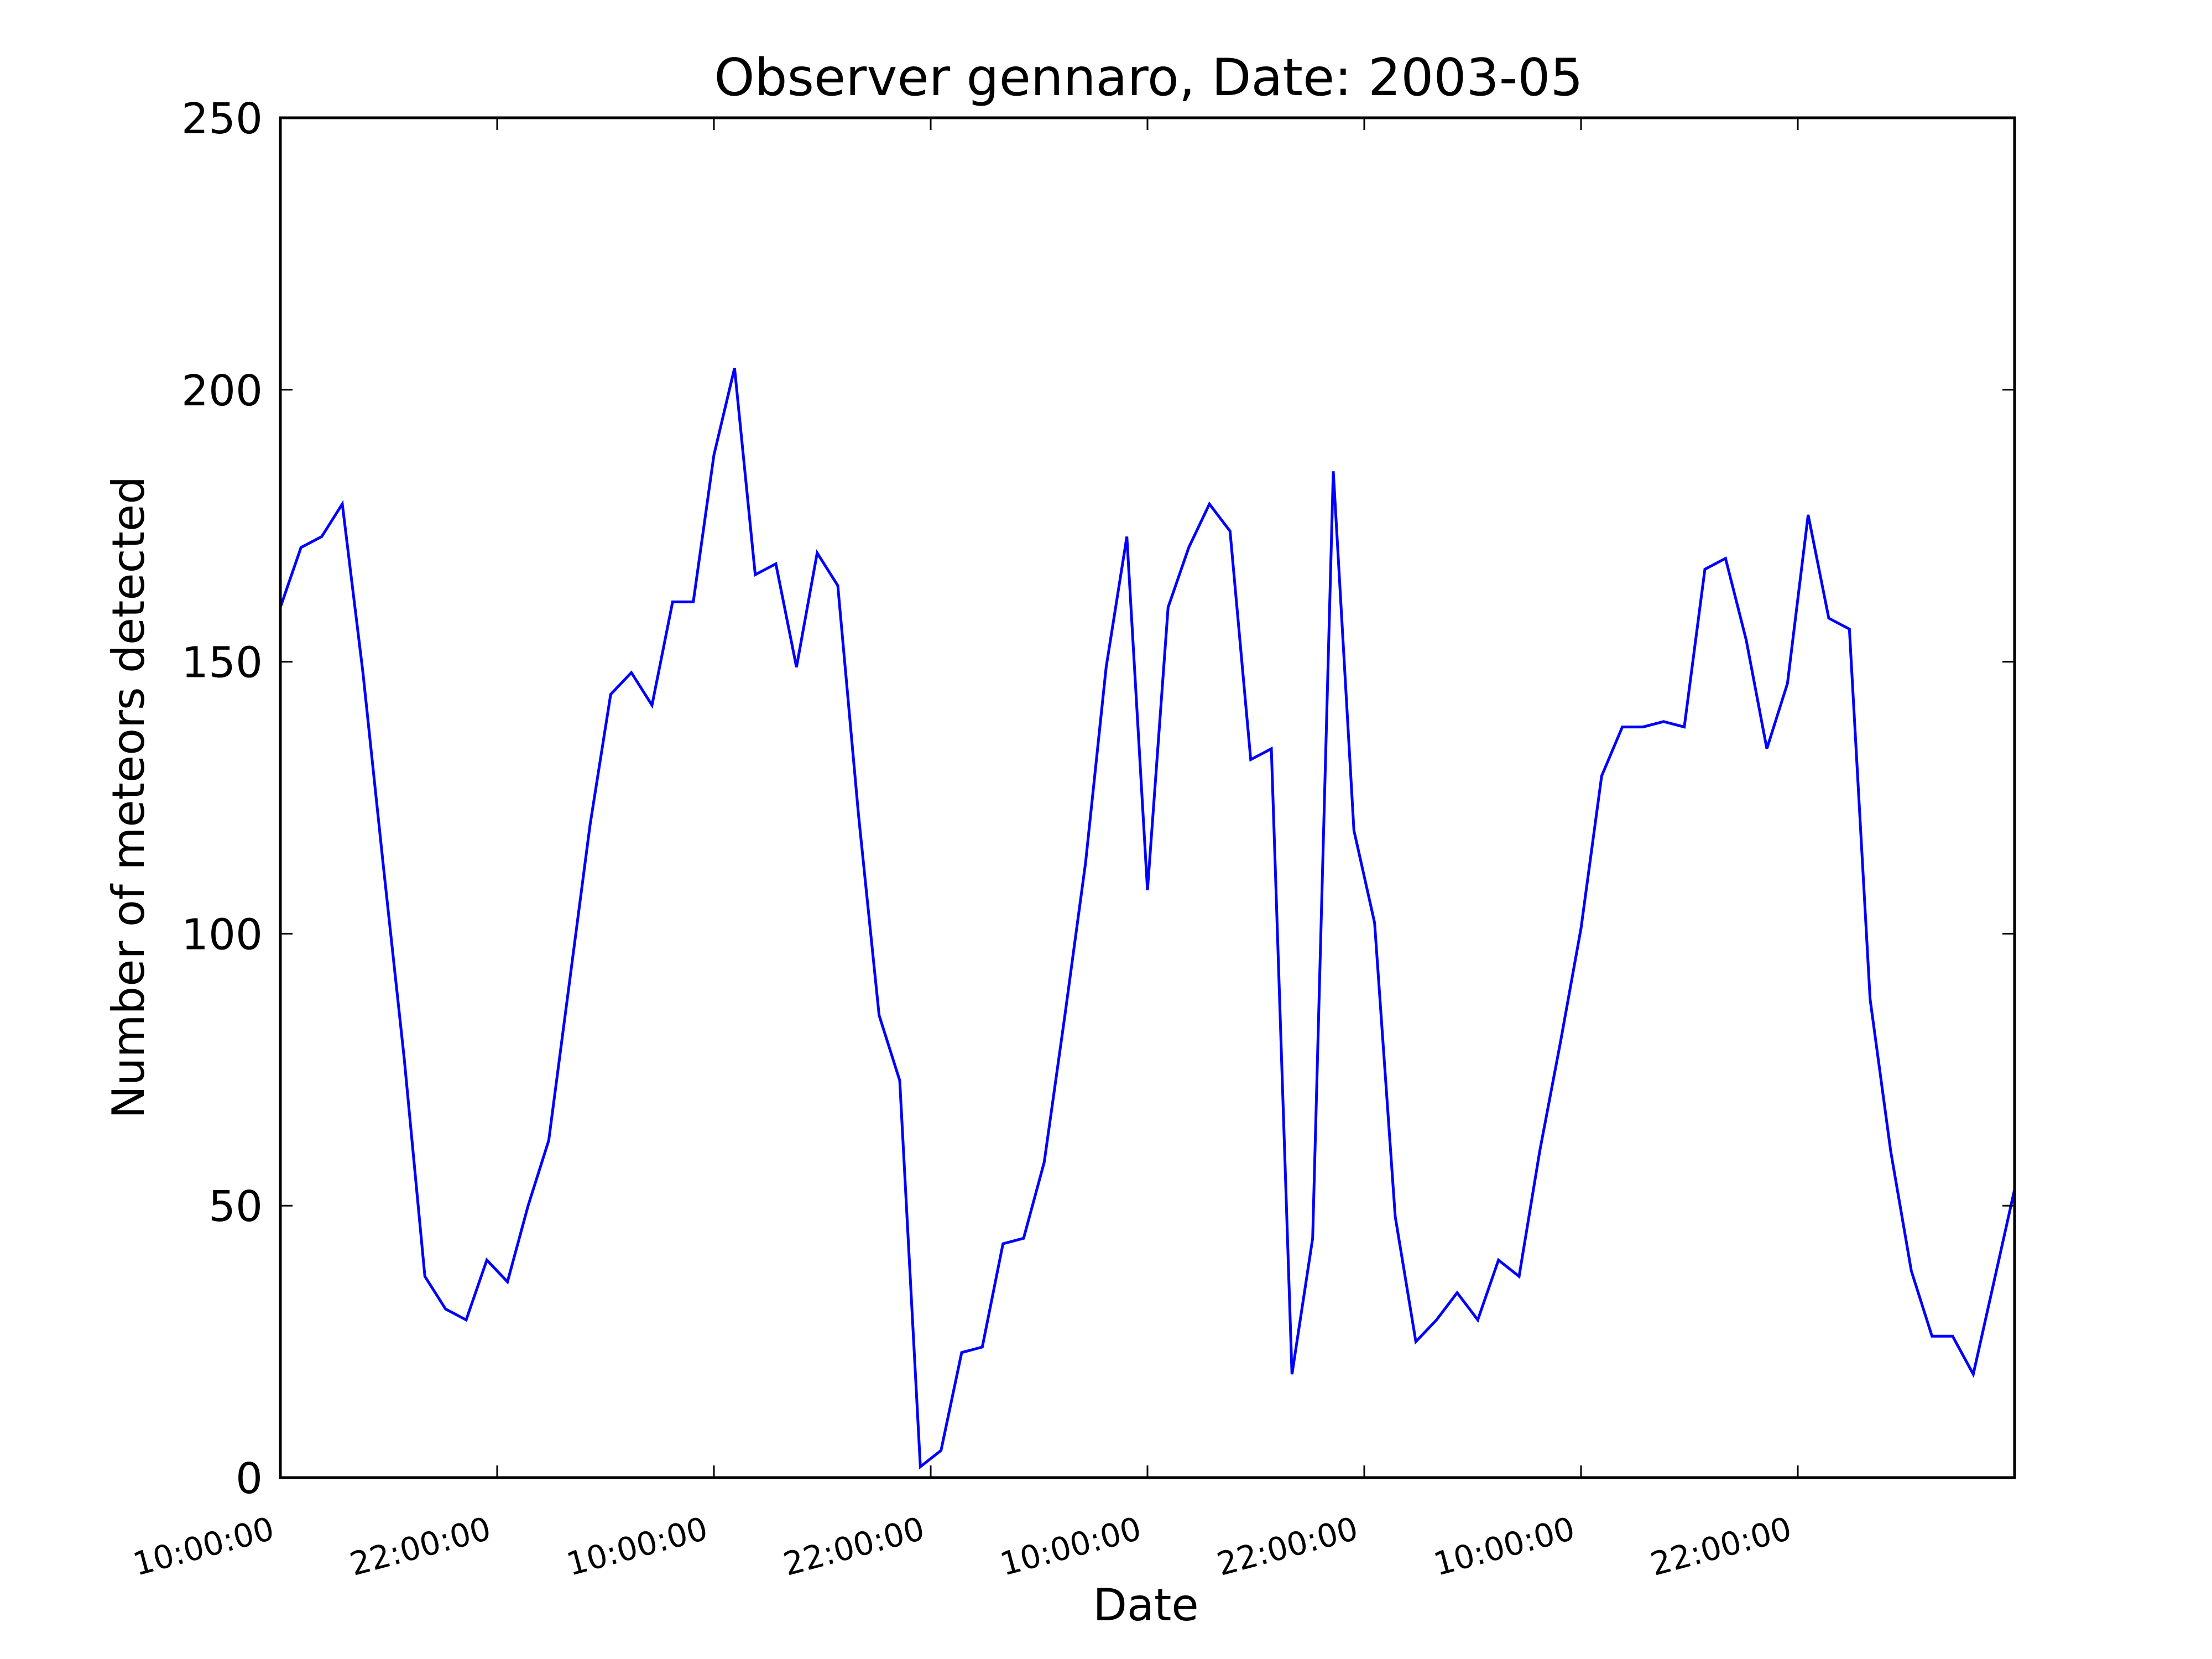 This screenshot has width=2212, height=1659. I want to click on y-axis-label: Number of meteors detected, so click(129, 798).